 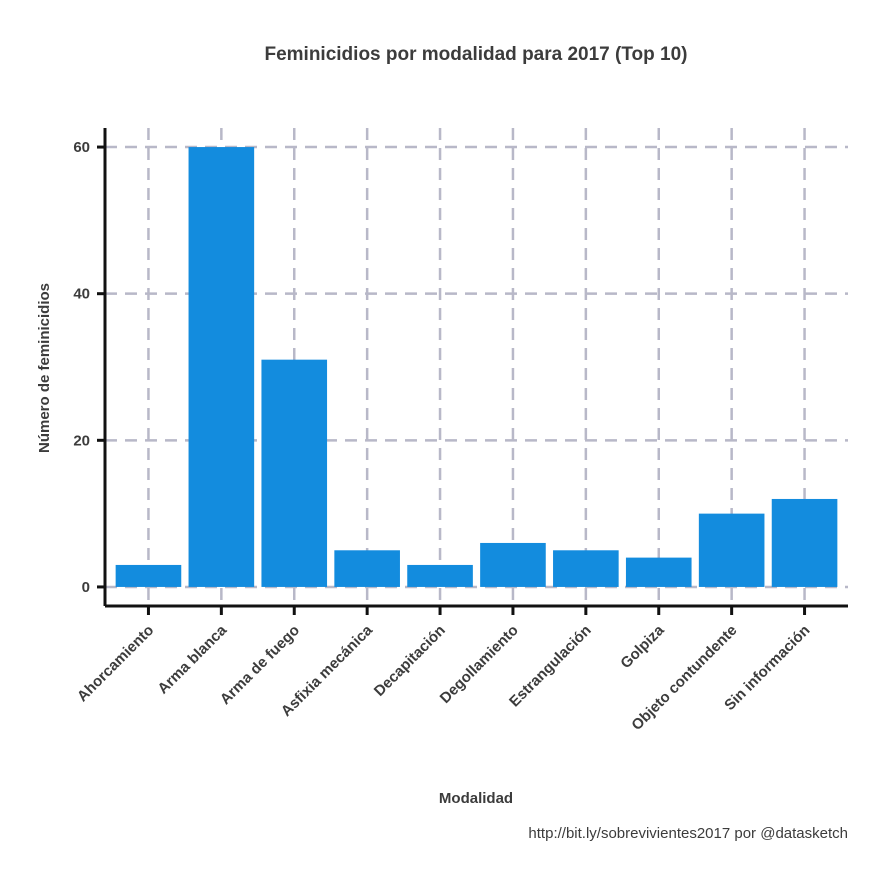 I want to click on y-tick-label: 40, so click(x=81, y=294).